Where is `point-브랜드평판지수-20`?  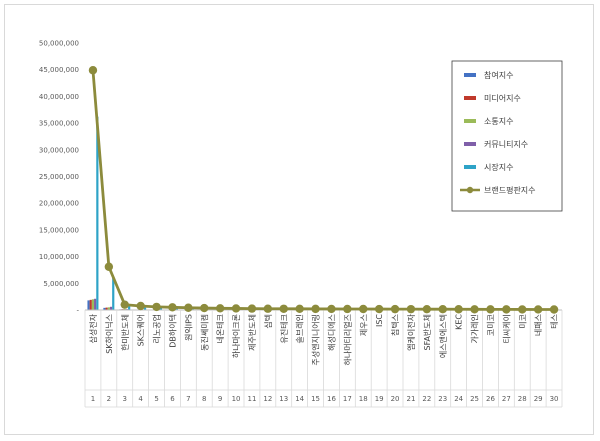
point-브랜드평판지수-20 is located at coordinates (395, 309).